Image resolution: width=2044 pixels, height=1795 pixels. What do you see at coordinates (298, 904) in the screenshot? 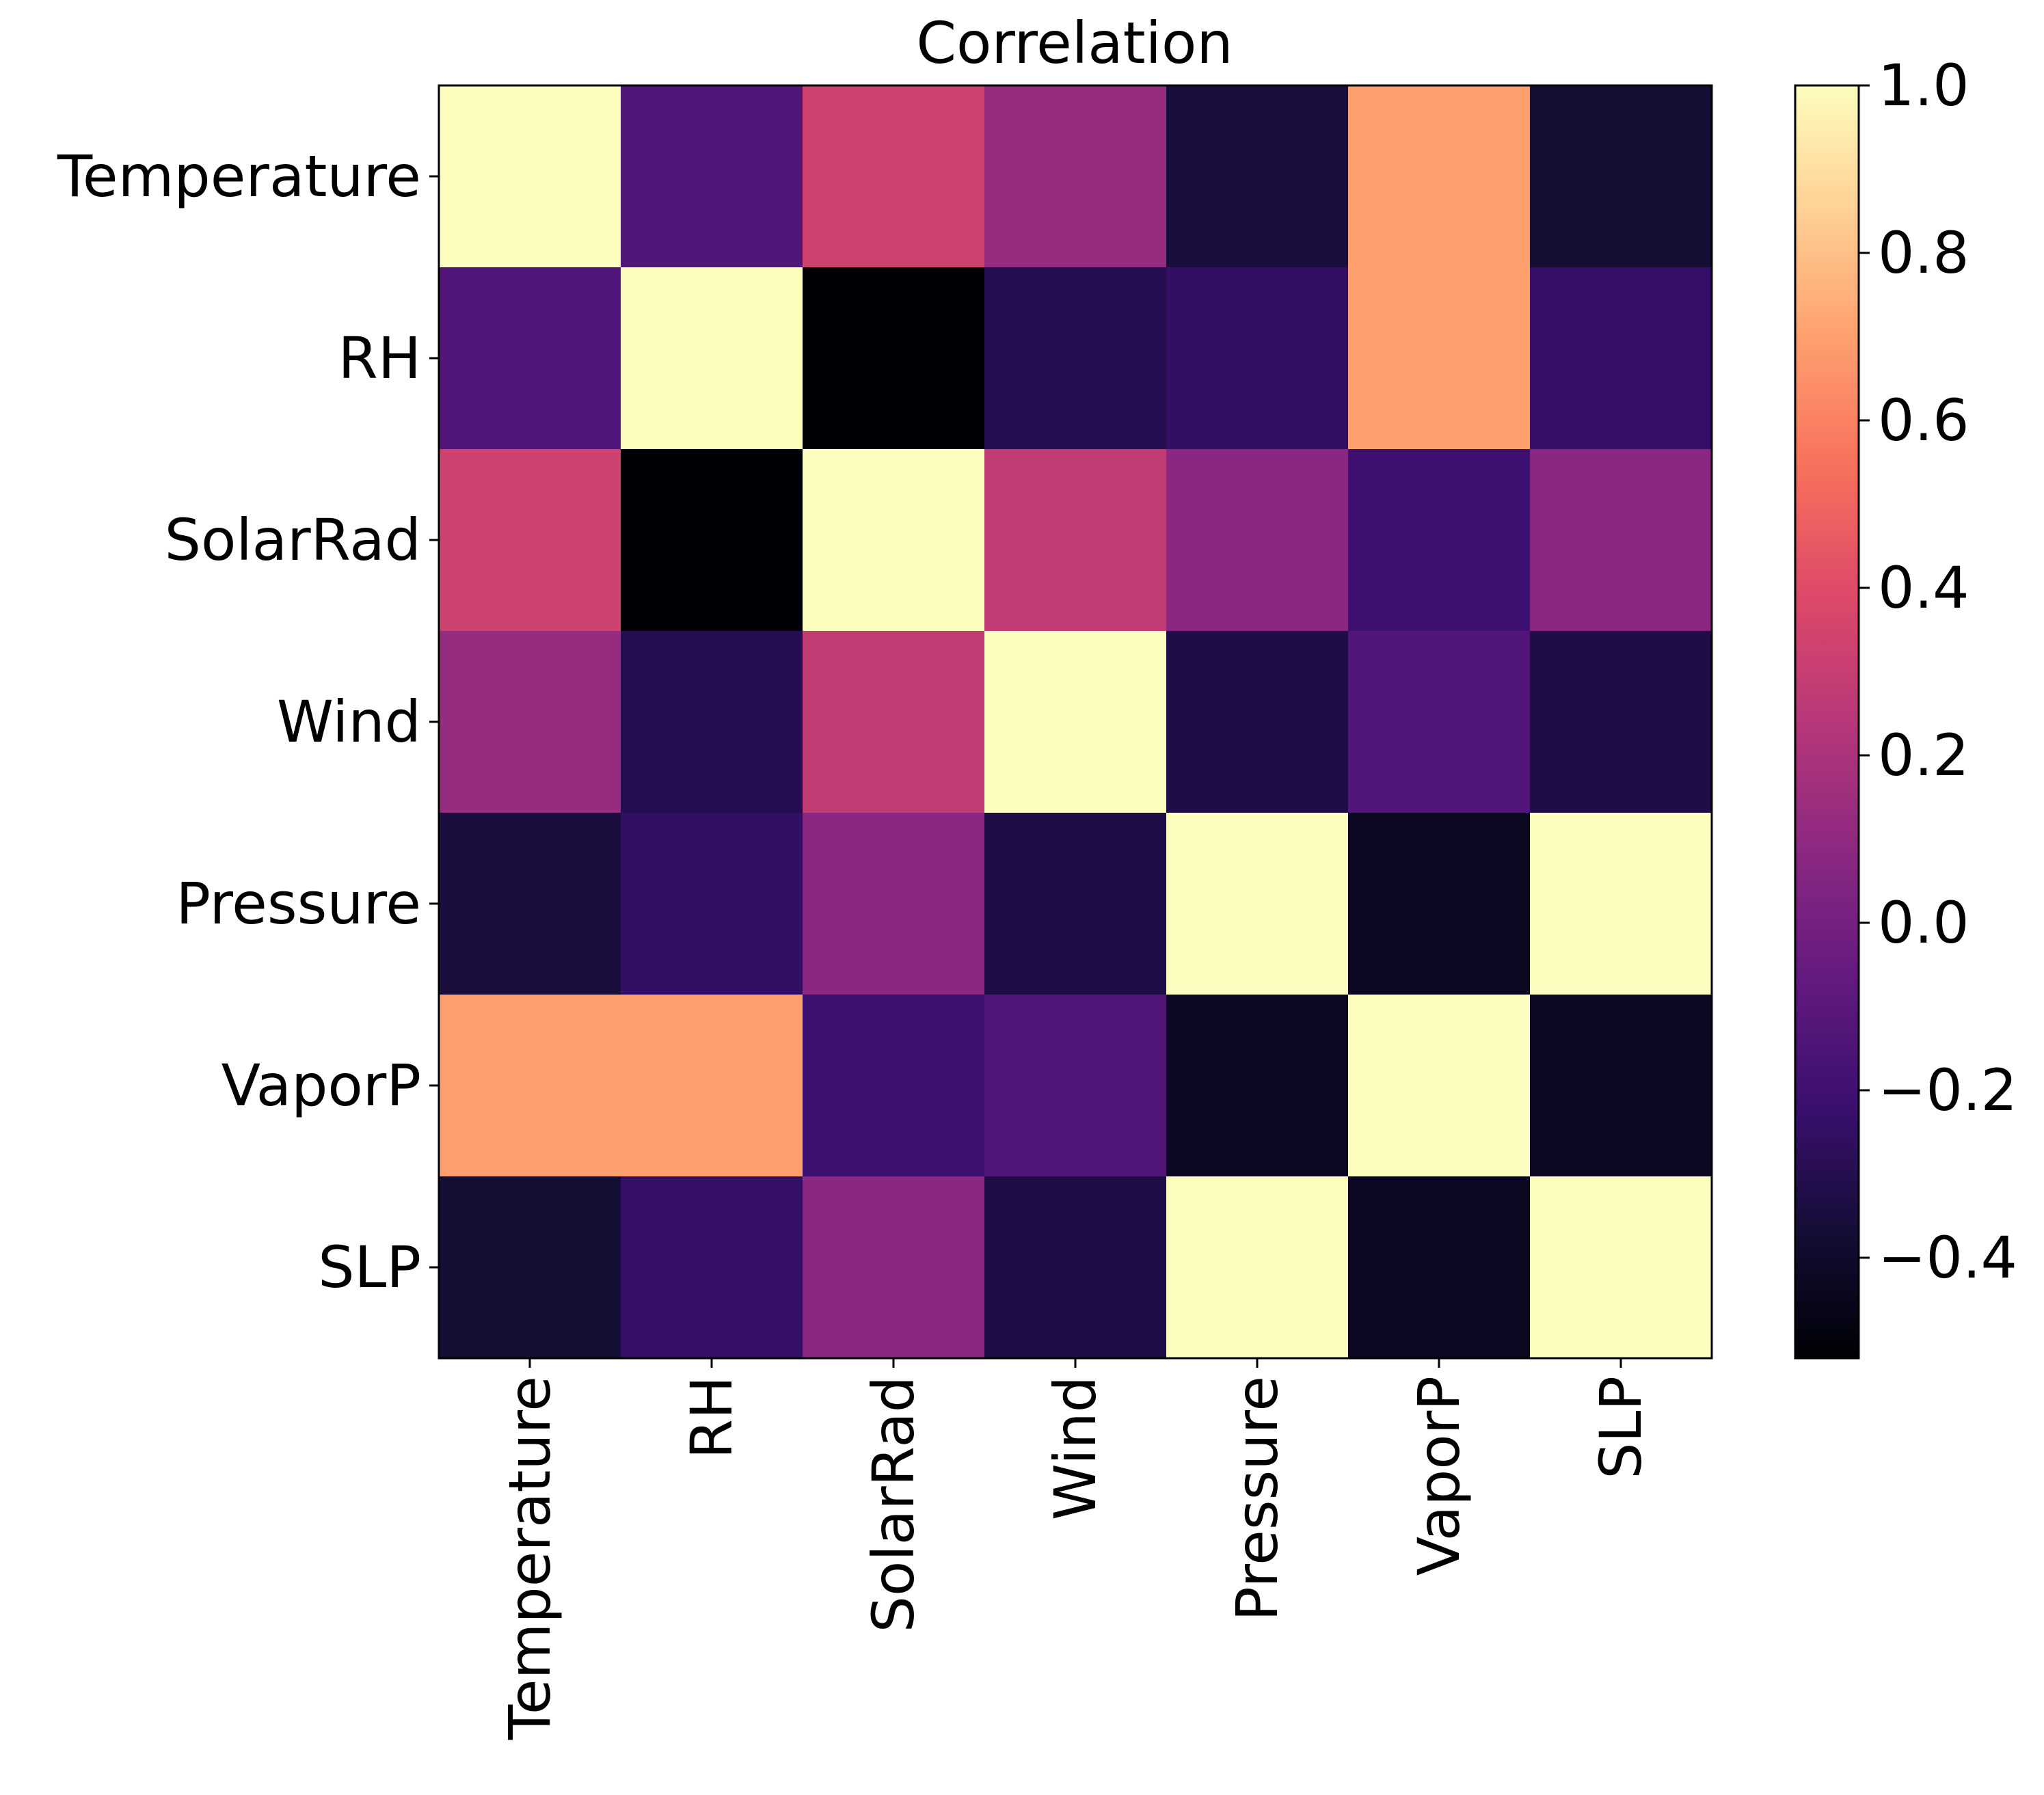
I see `y-tick-label: Pressure` at bounding box center [298, 904].